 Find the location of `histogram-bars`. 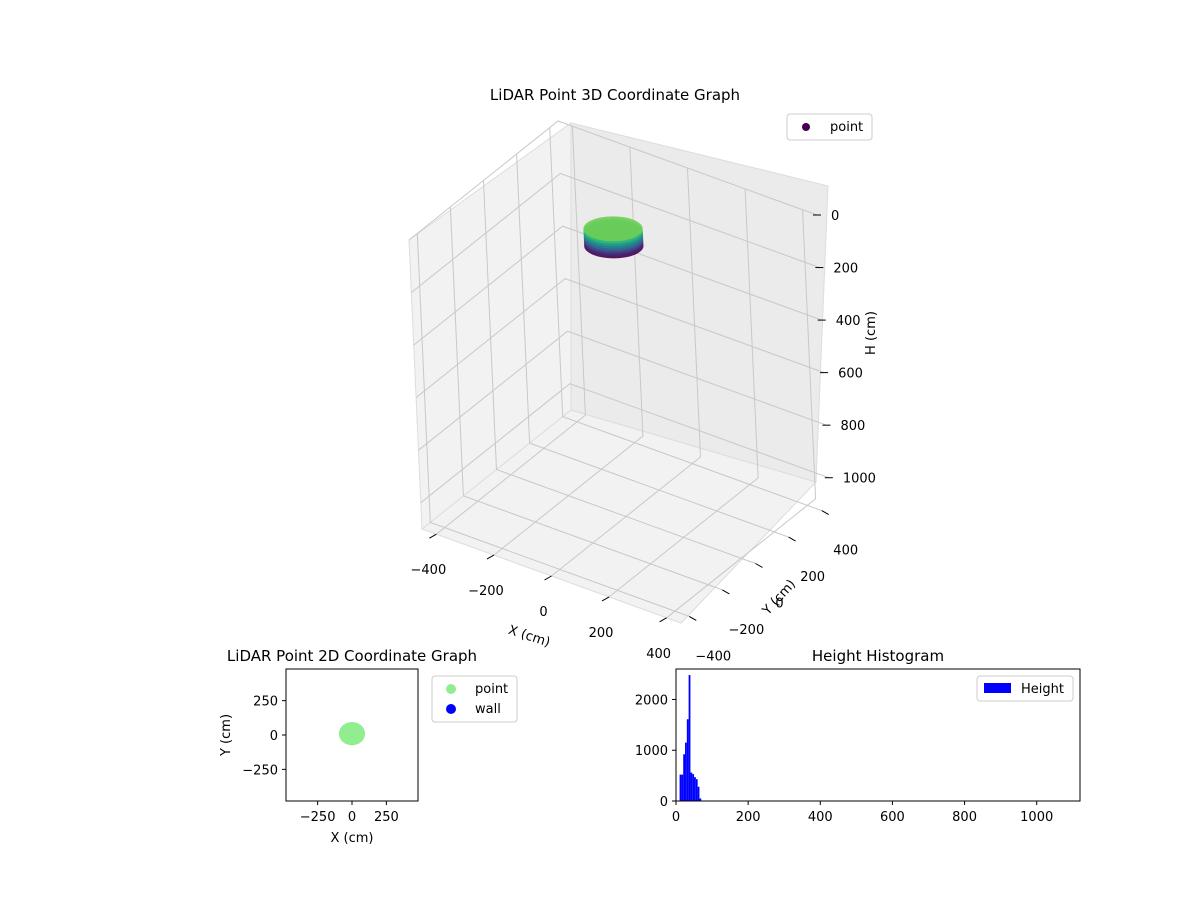

histogram-bars is located at coordinates (690, 738).